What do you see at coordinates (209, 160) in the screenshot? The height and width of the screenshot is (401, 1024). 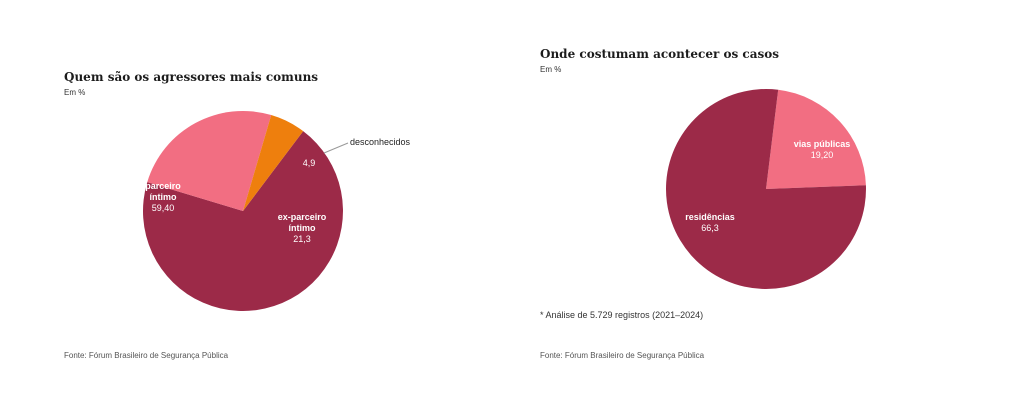 I see `pie-slice-ex-parceiro-intimo` at bounding box center [209, 160].